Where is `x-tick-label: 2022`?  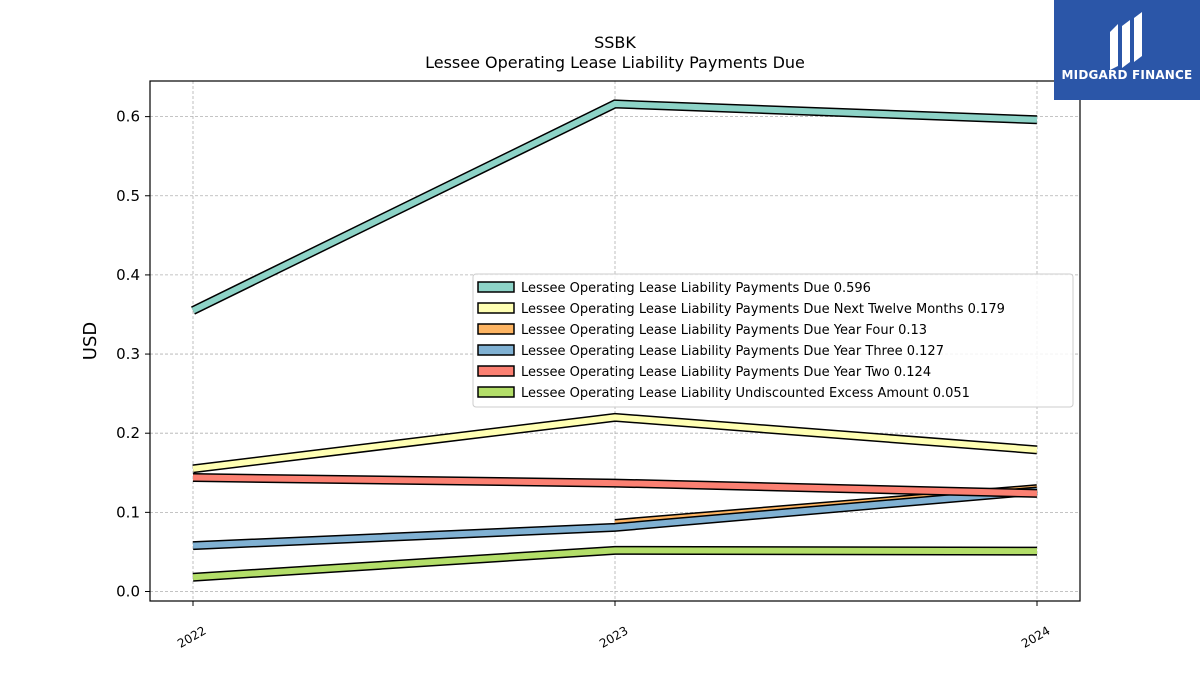
x-tick-label: 2022 is located at coordinates (191, 636).